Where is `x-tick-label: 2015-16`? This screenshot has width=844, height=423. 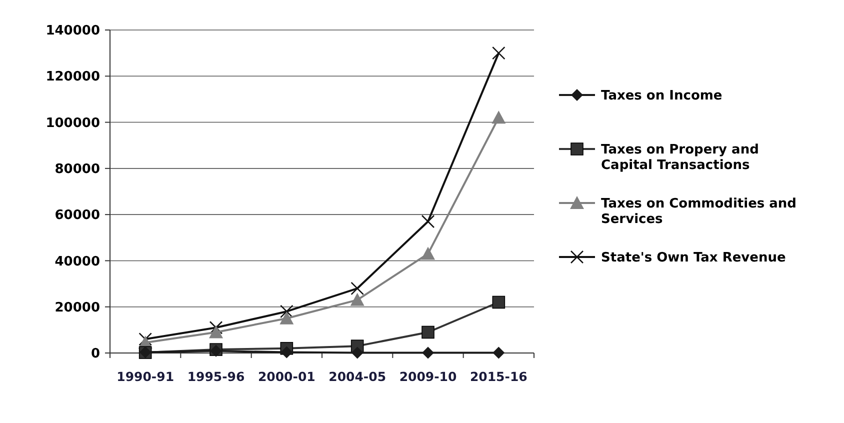 x-tick-label: 2015-16 is located at coordinates (499, 376).